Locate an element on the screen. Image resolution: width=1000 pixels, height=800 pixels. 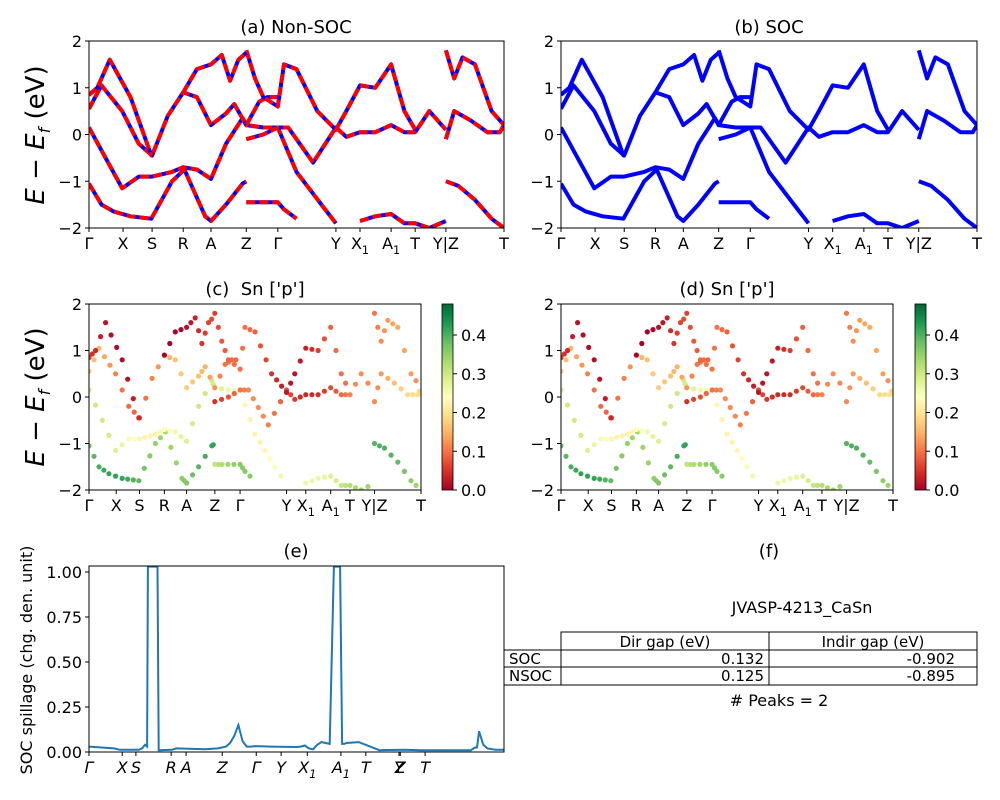
panel-b-soc: (b) SOC −2 −1 0 1 2 Γ X S R A Z Γ Y X1 A1 T Y|Z T is located at coordinates (756, 137).